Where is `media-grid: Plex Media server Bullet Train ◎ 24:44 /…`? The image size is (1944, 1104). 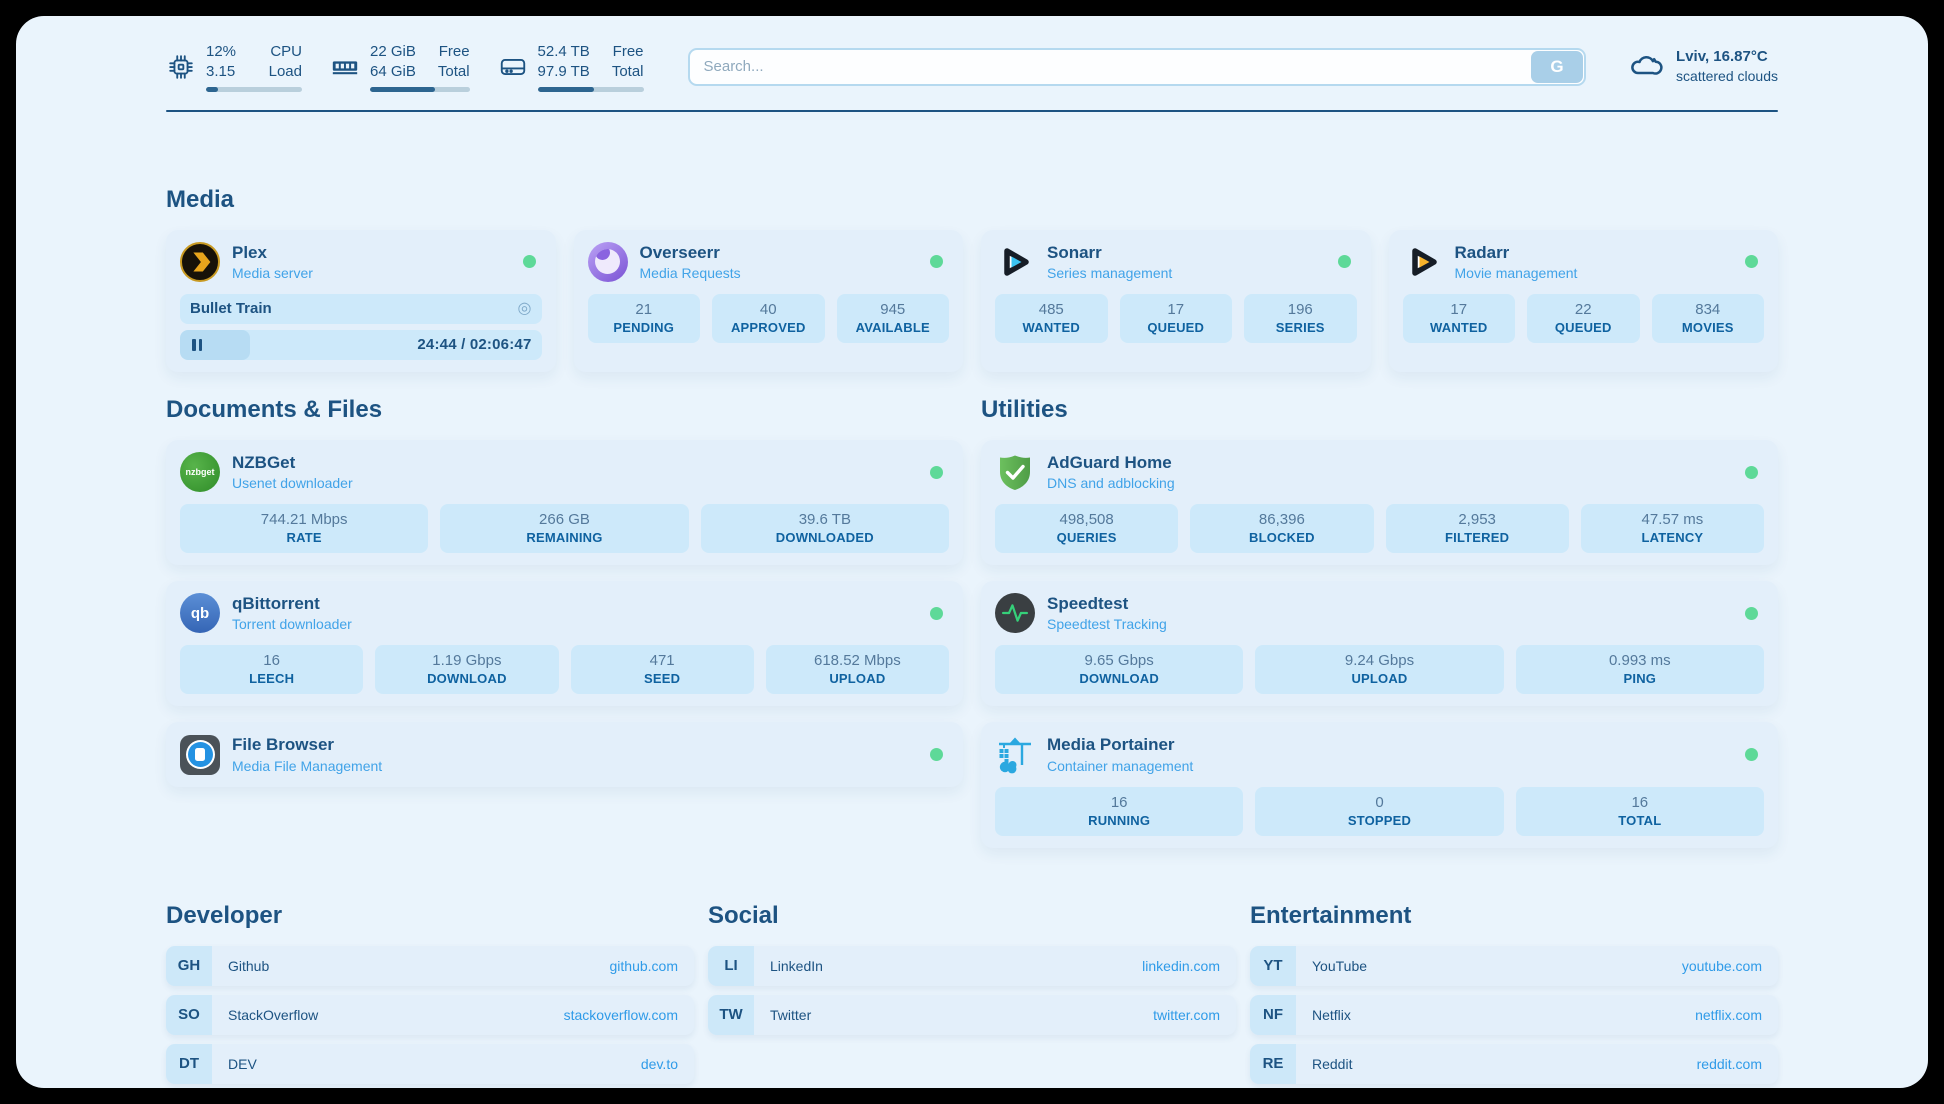
media-grid: Plex Media server Bullet Train ◎ 24:44 /… is located at coordinates (972, 300).